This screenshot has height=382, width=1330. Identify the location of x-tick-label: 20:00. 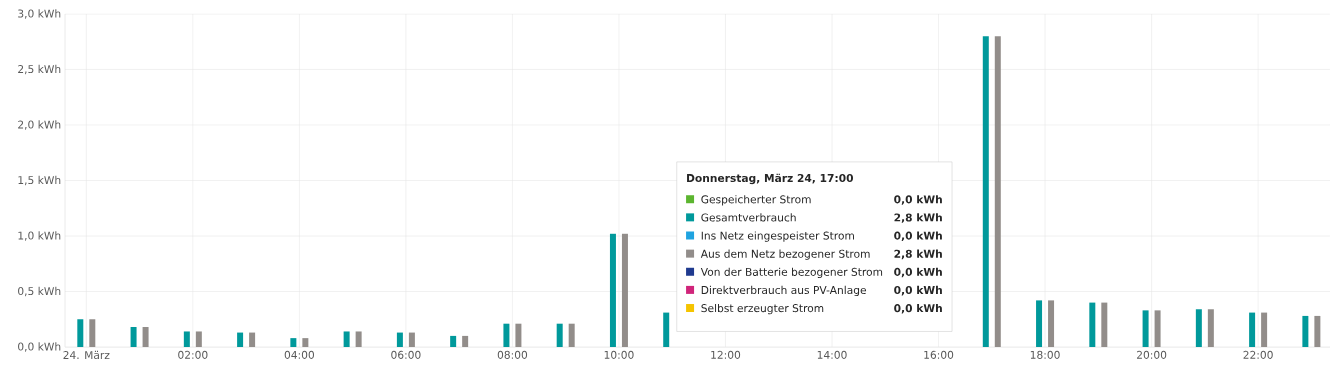
(1151, 354).